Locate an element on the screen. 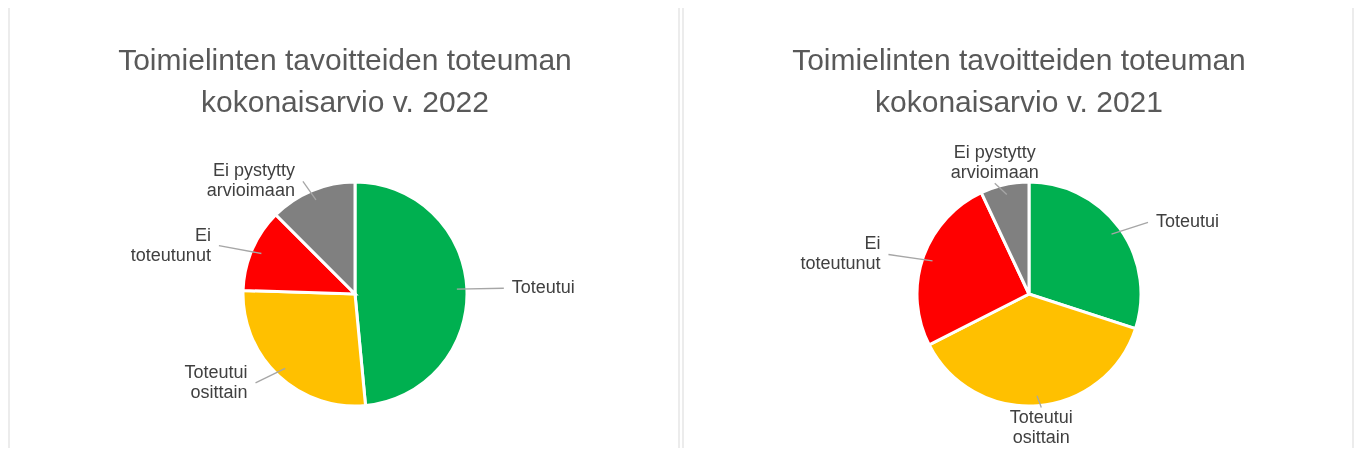 This screenshot has width=1364, height=452. chart-title: Toimielinten tavoitteiden toteuman kokonaisarvio v. 2021 is located at coordinates (1019, 80).